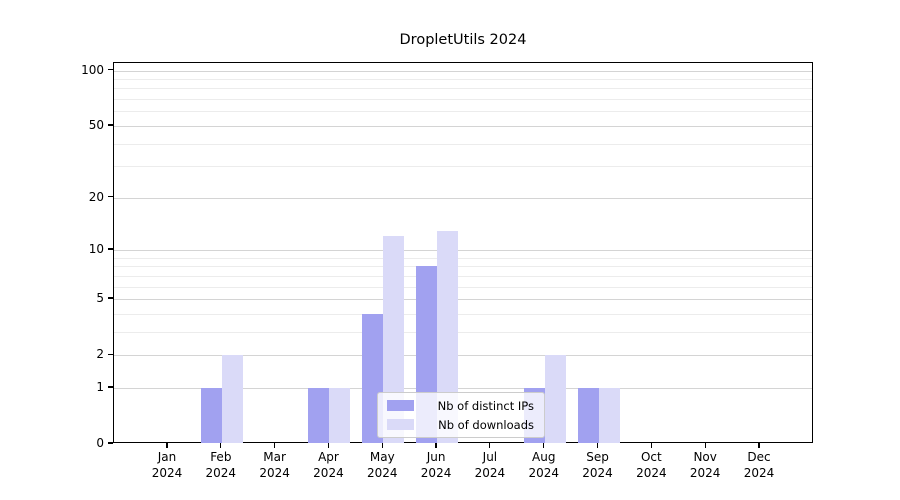  I want to click on x-axis-tick-label-month: May, so click(382, 457).